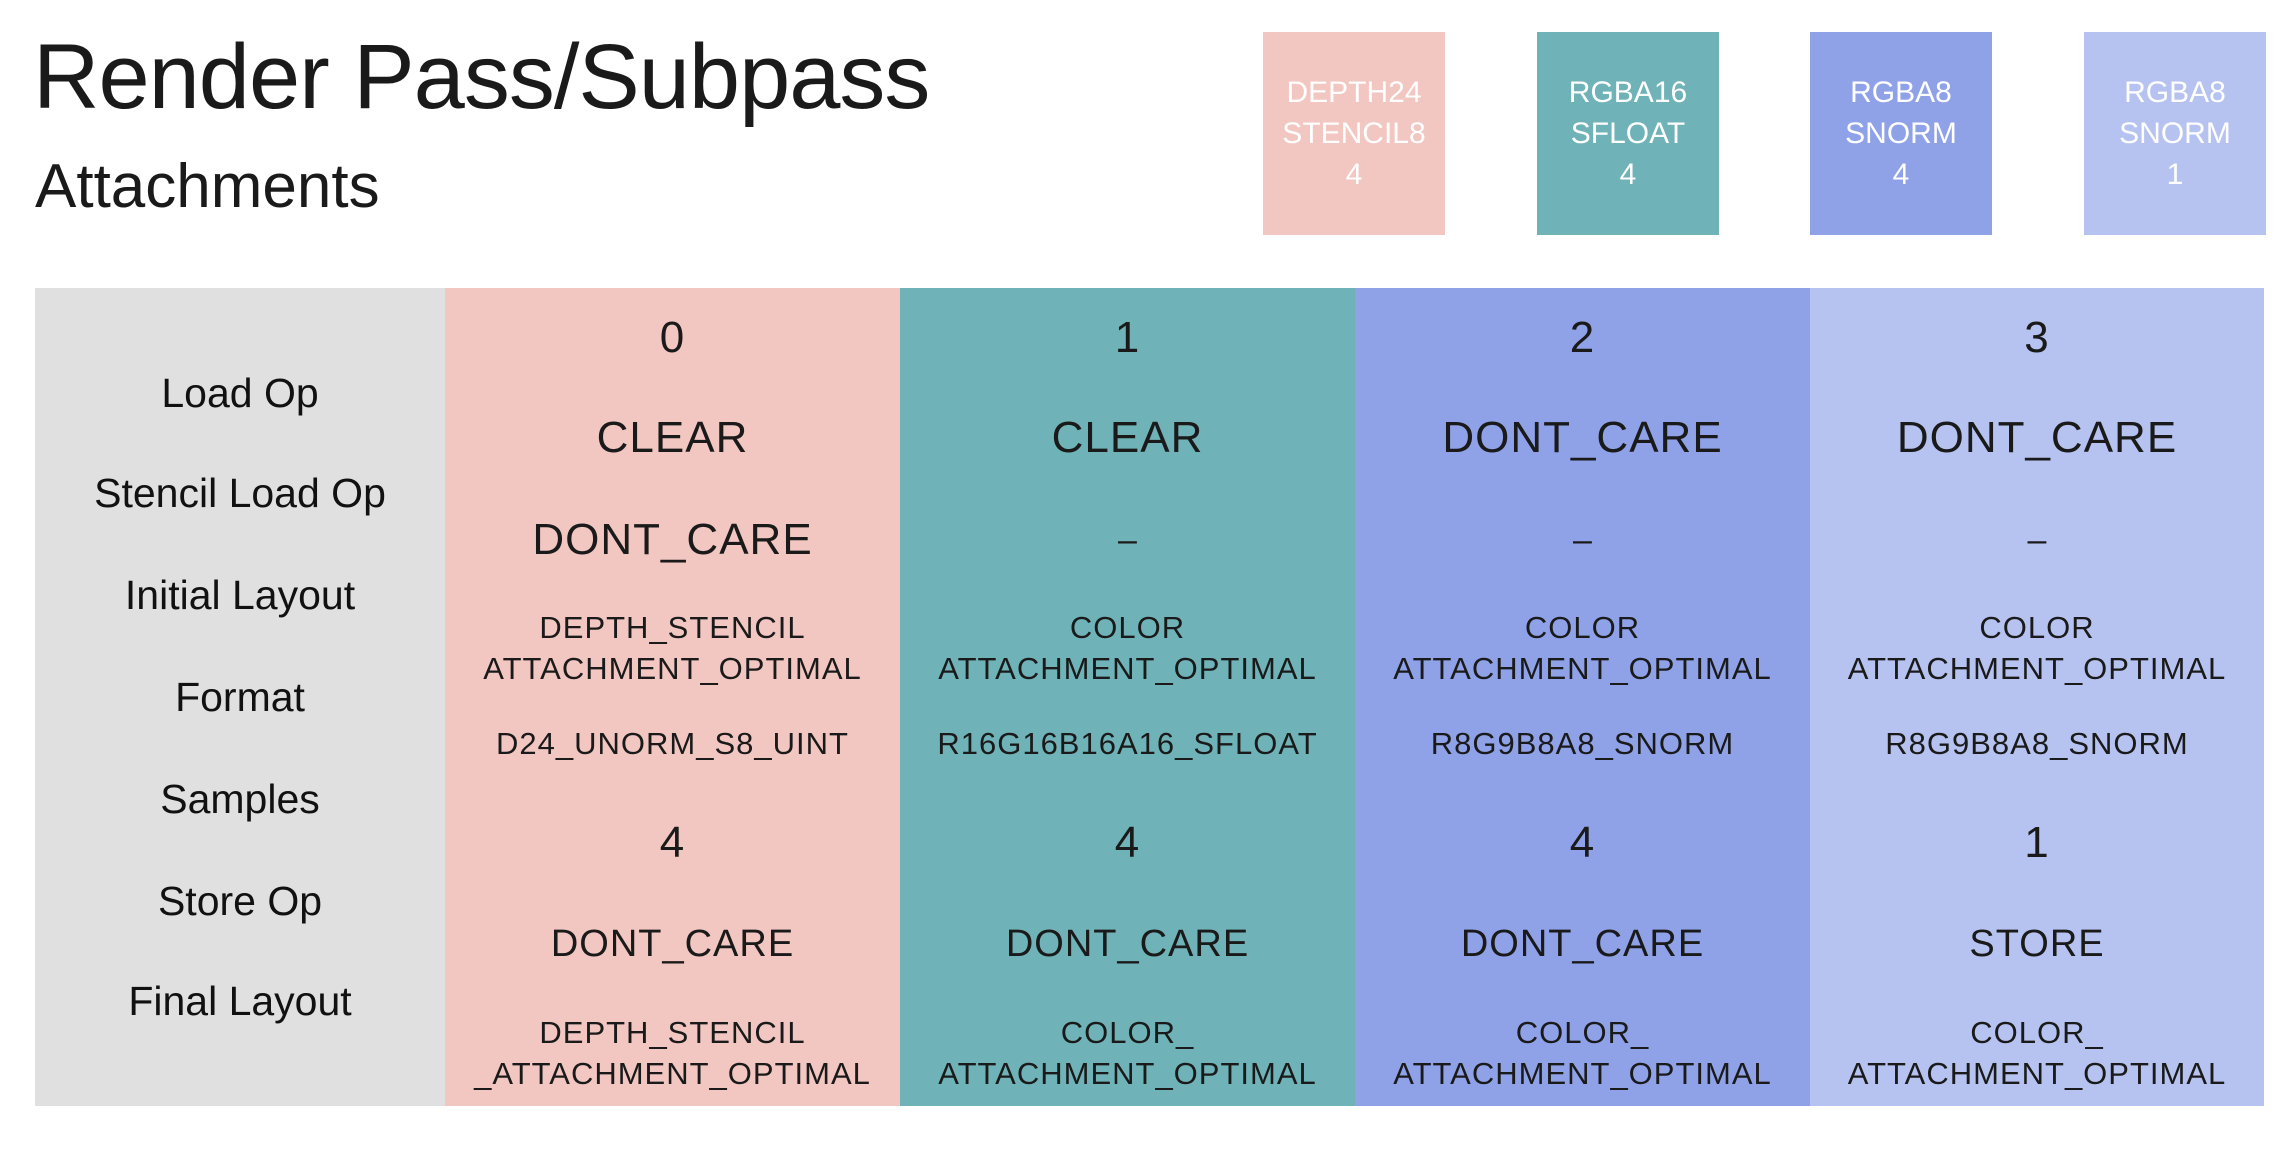  I want to click on swatch-line: RGBA16, so click(1628, 92).